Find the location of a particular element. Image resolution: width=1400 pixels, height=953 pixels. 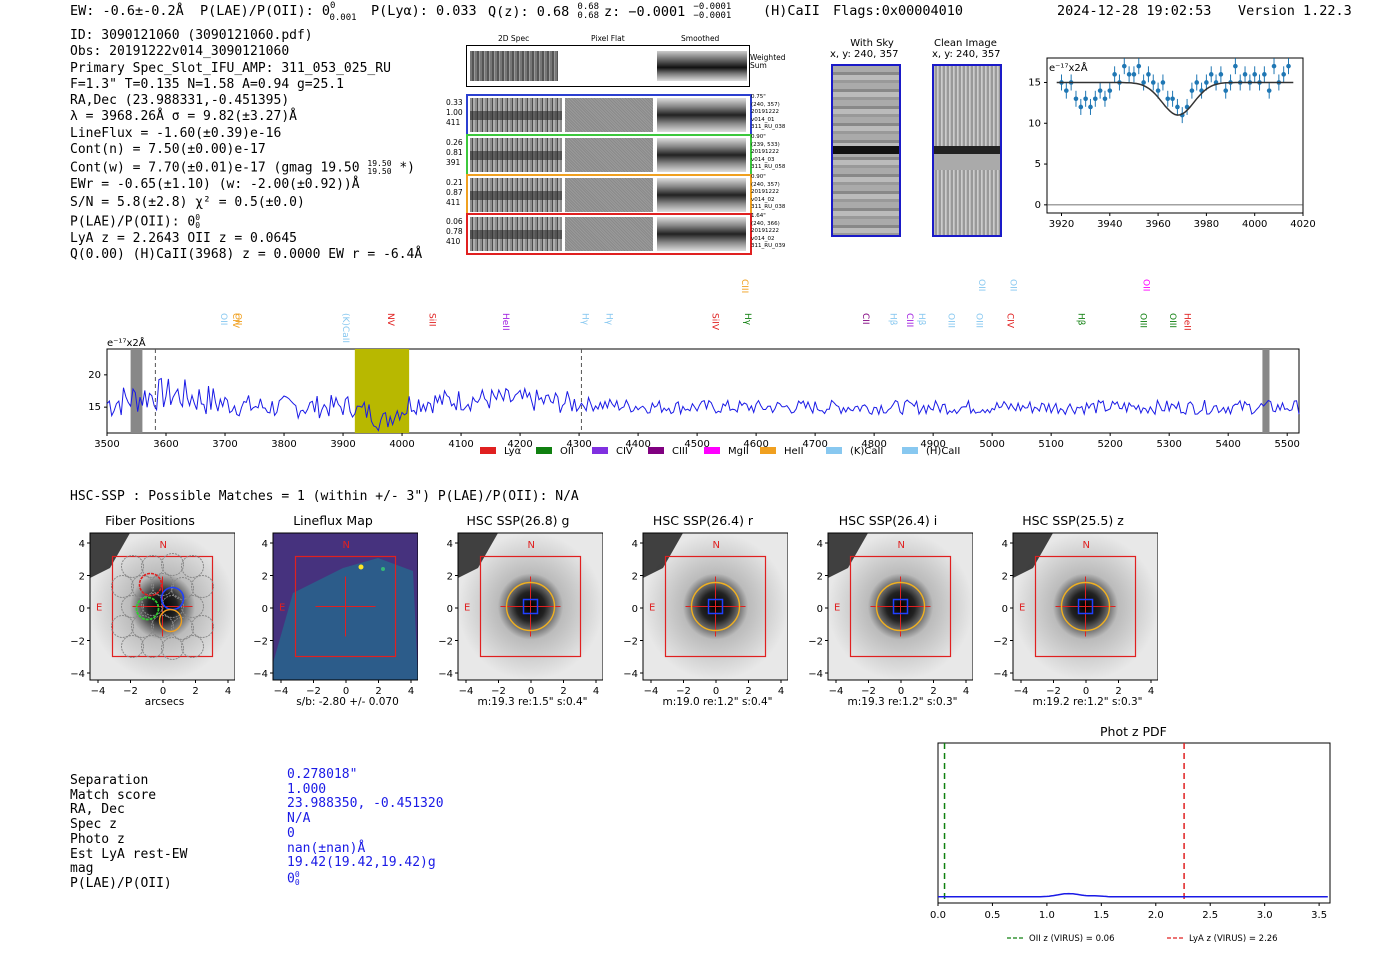

weighted-sum-label: Weighted Sum is located at coordinates (768, 61).